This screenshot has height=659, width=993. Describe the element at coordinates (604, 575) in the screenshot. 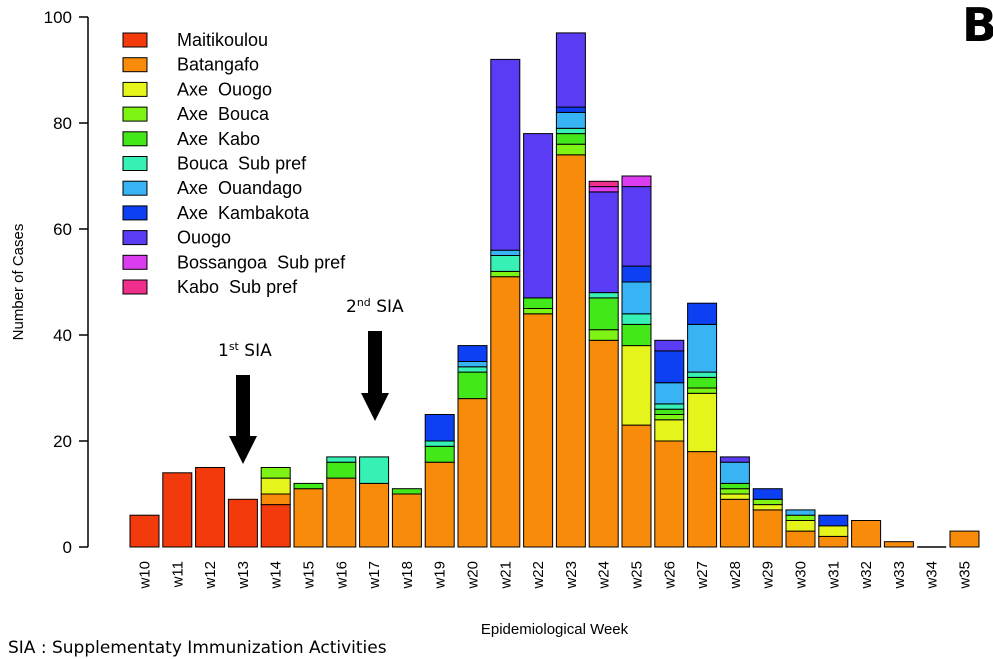

I see `x-tick-label: w24` at that location.